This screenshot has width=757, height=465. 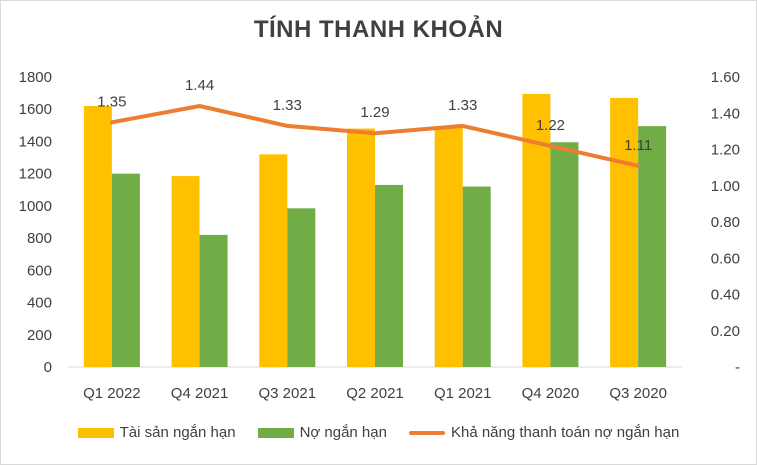 I want to click on legend-item-liabilities: Nợ ngắn hạn, so click(x=322, y=432).